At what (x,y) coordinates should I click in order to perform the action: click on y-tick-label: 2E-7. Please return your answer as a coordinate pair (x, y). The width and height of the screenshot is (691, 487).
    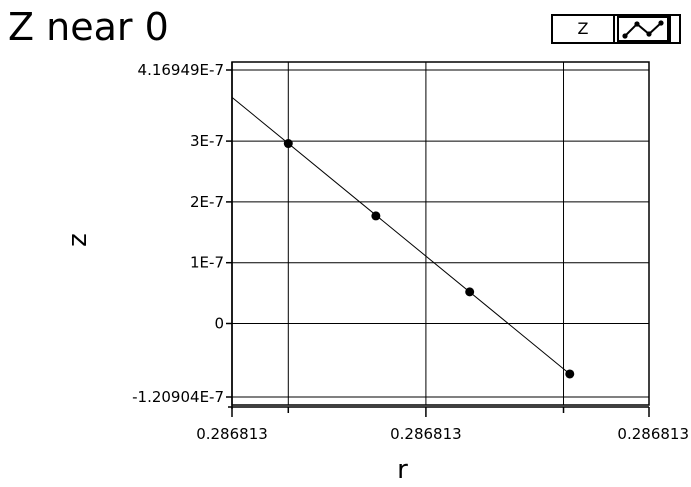
    Looking at the image, I should click on (207, 202).